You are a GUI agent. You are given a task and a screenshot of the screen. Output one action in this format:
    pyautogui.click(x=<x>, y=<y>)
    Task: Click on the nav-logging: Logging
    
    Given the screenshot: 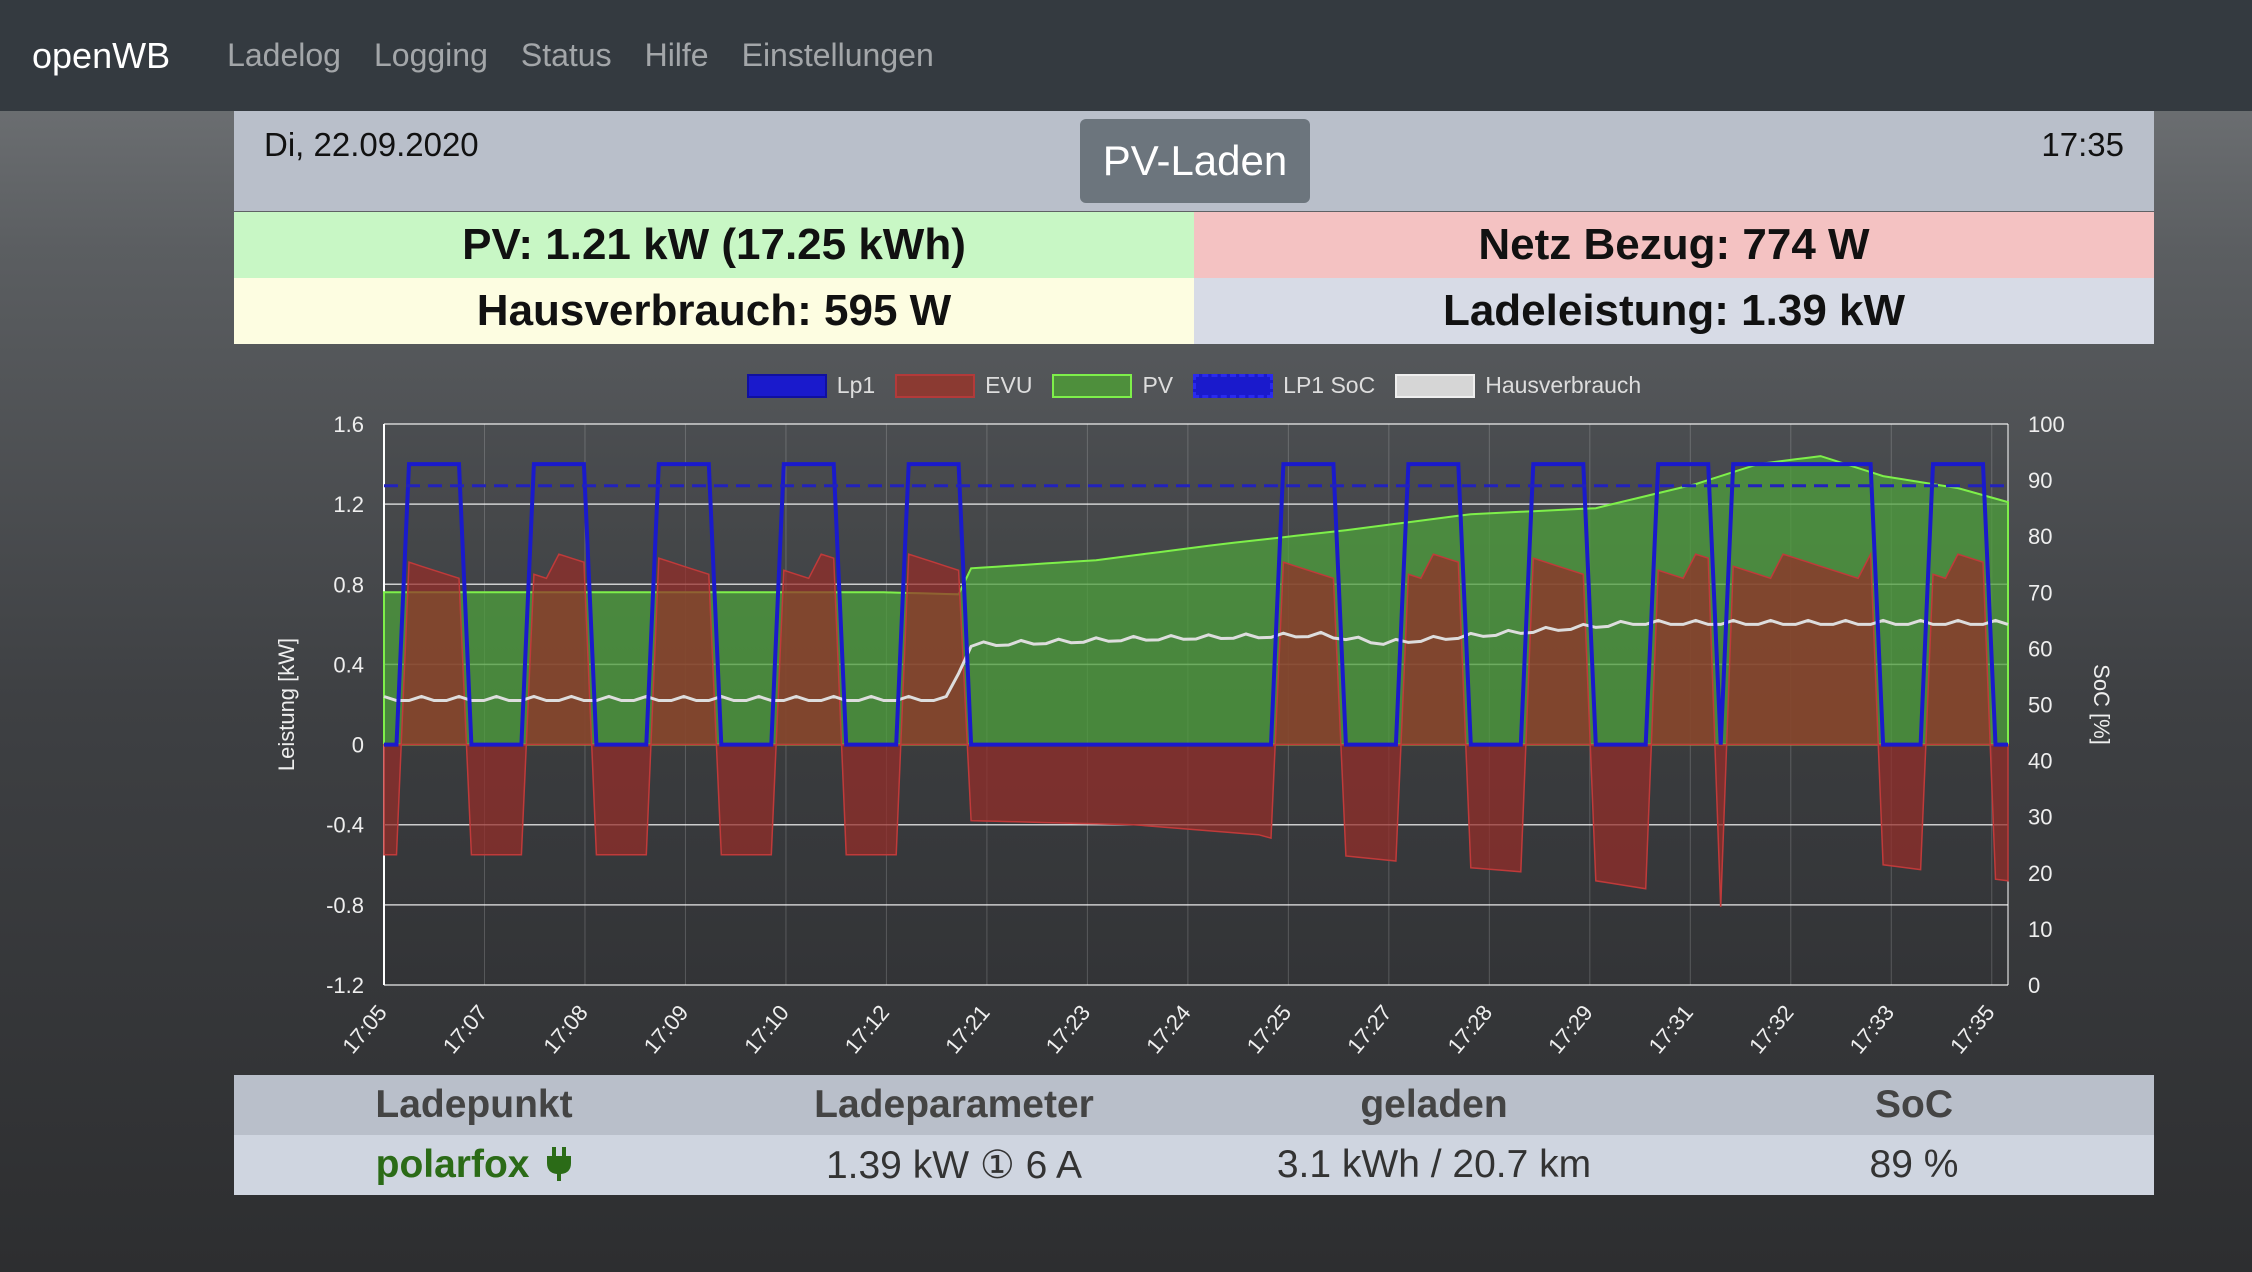 What is the action you would take?
    pyautogui.click(x=430, y=55)
    